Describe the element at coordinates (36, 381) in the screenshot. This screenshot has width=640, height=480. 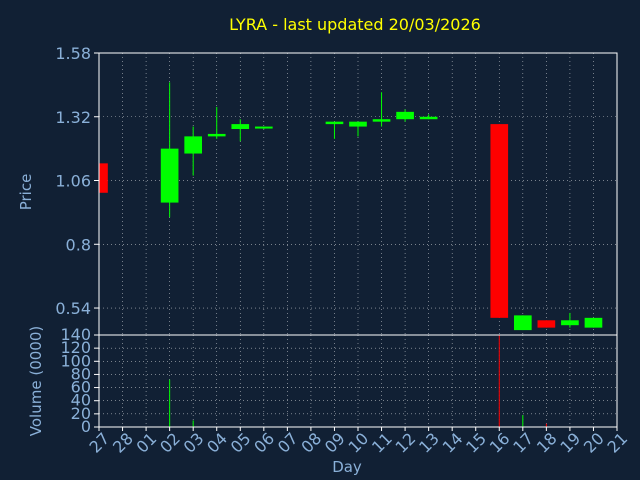
I see `volume-axis-label: Volume (0000)` at that location.